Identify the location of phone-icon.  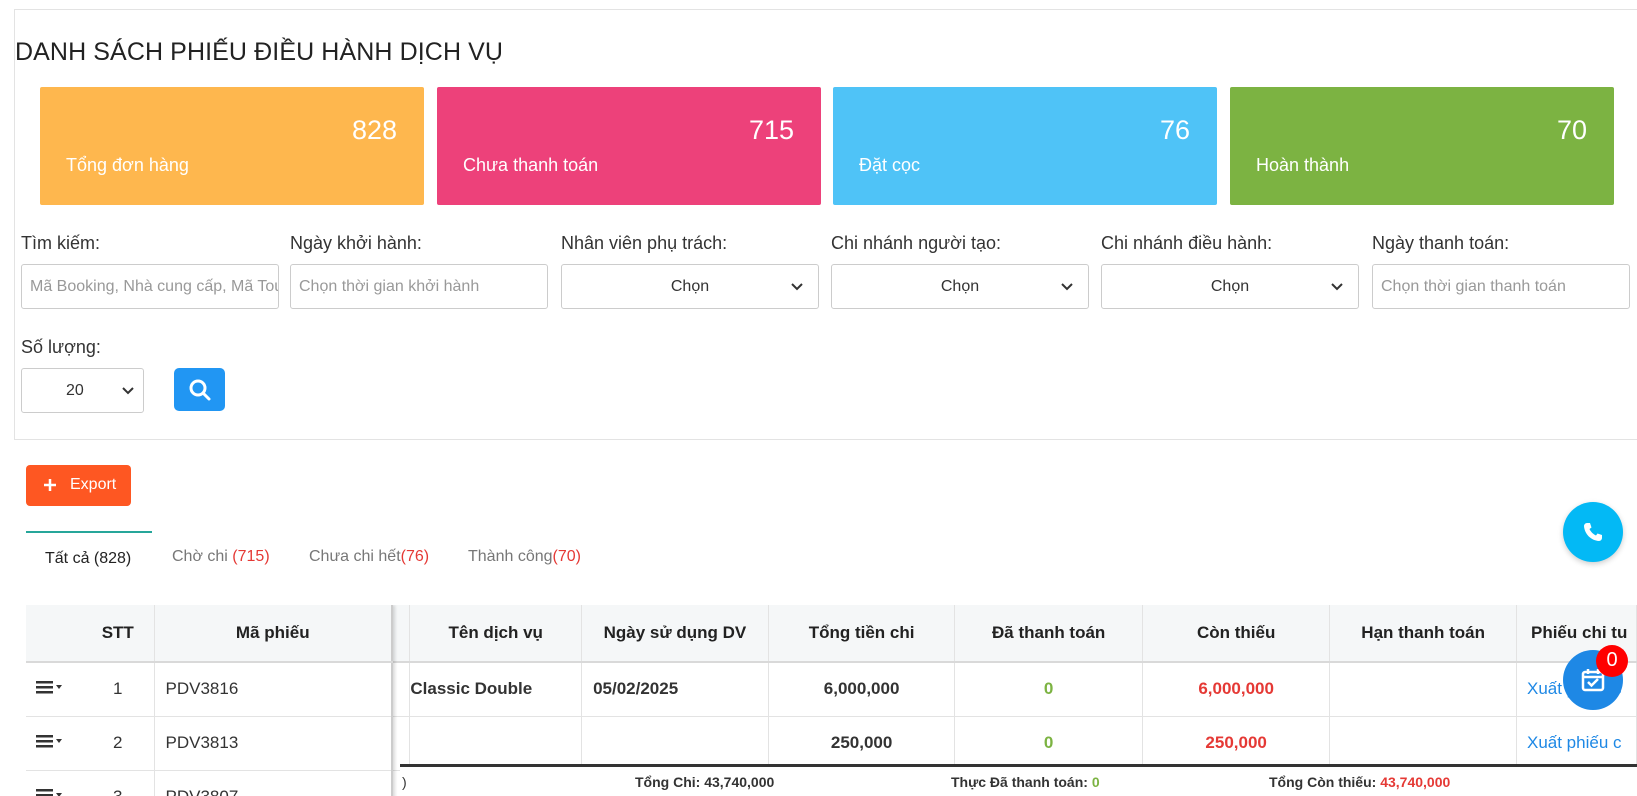
(1593, 532).